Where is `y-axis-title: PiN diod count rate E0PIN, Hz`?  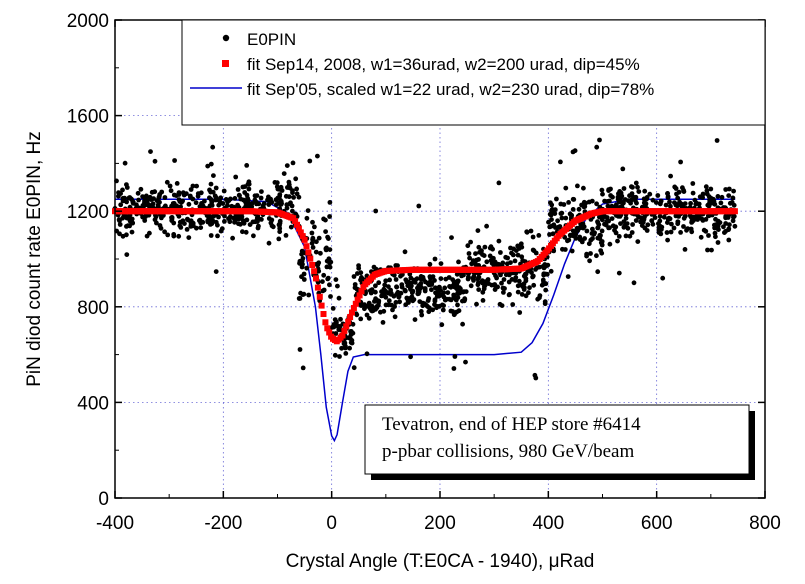
y-axis-title: PiN diod count rate E0PIN, Hz is located at coordinates (34, 259).